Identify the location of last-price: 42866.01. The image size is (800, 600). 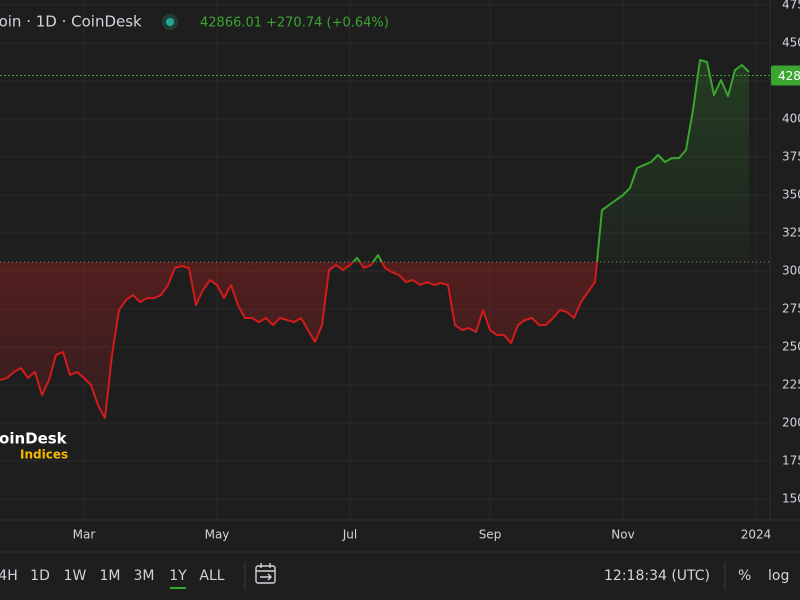
(231, 23).